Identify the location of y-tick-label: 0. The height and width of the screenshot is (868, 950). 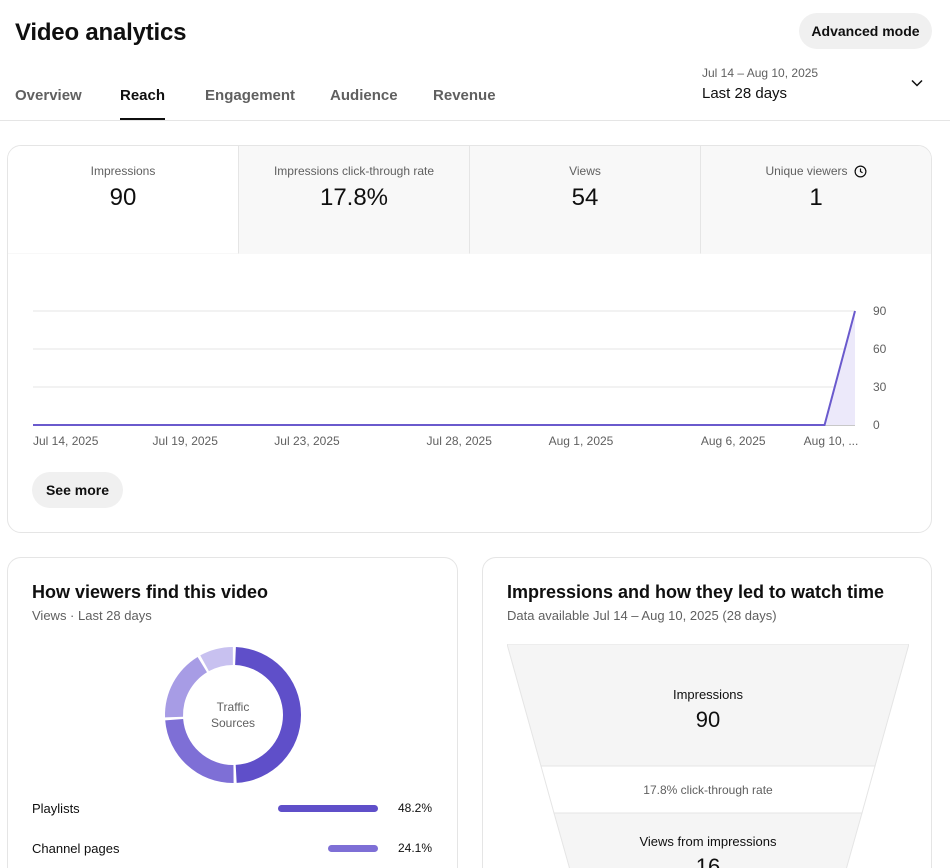
(876, 425).